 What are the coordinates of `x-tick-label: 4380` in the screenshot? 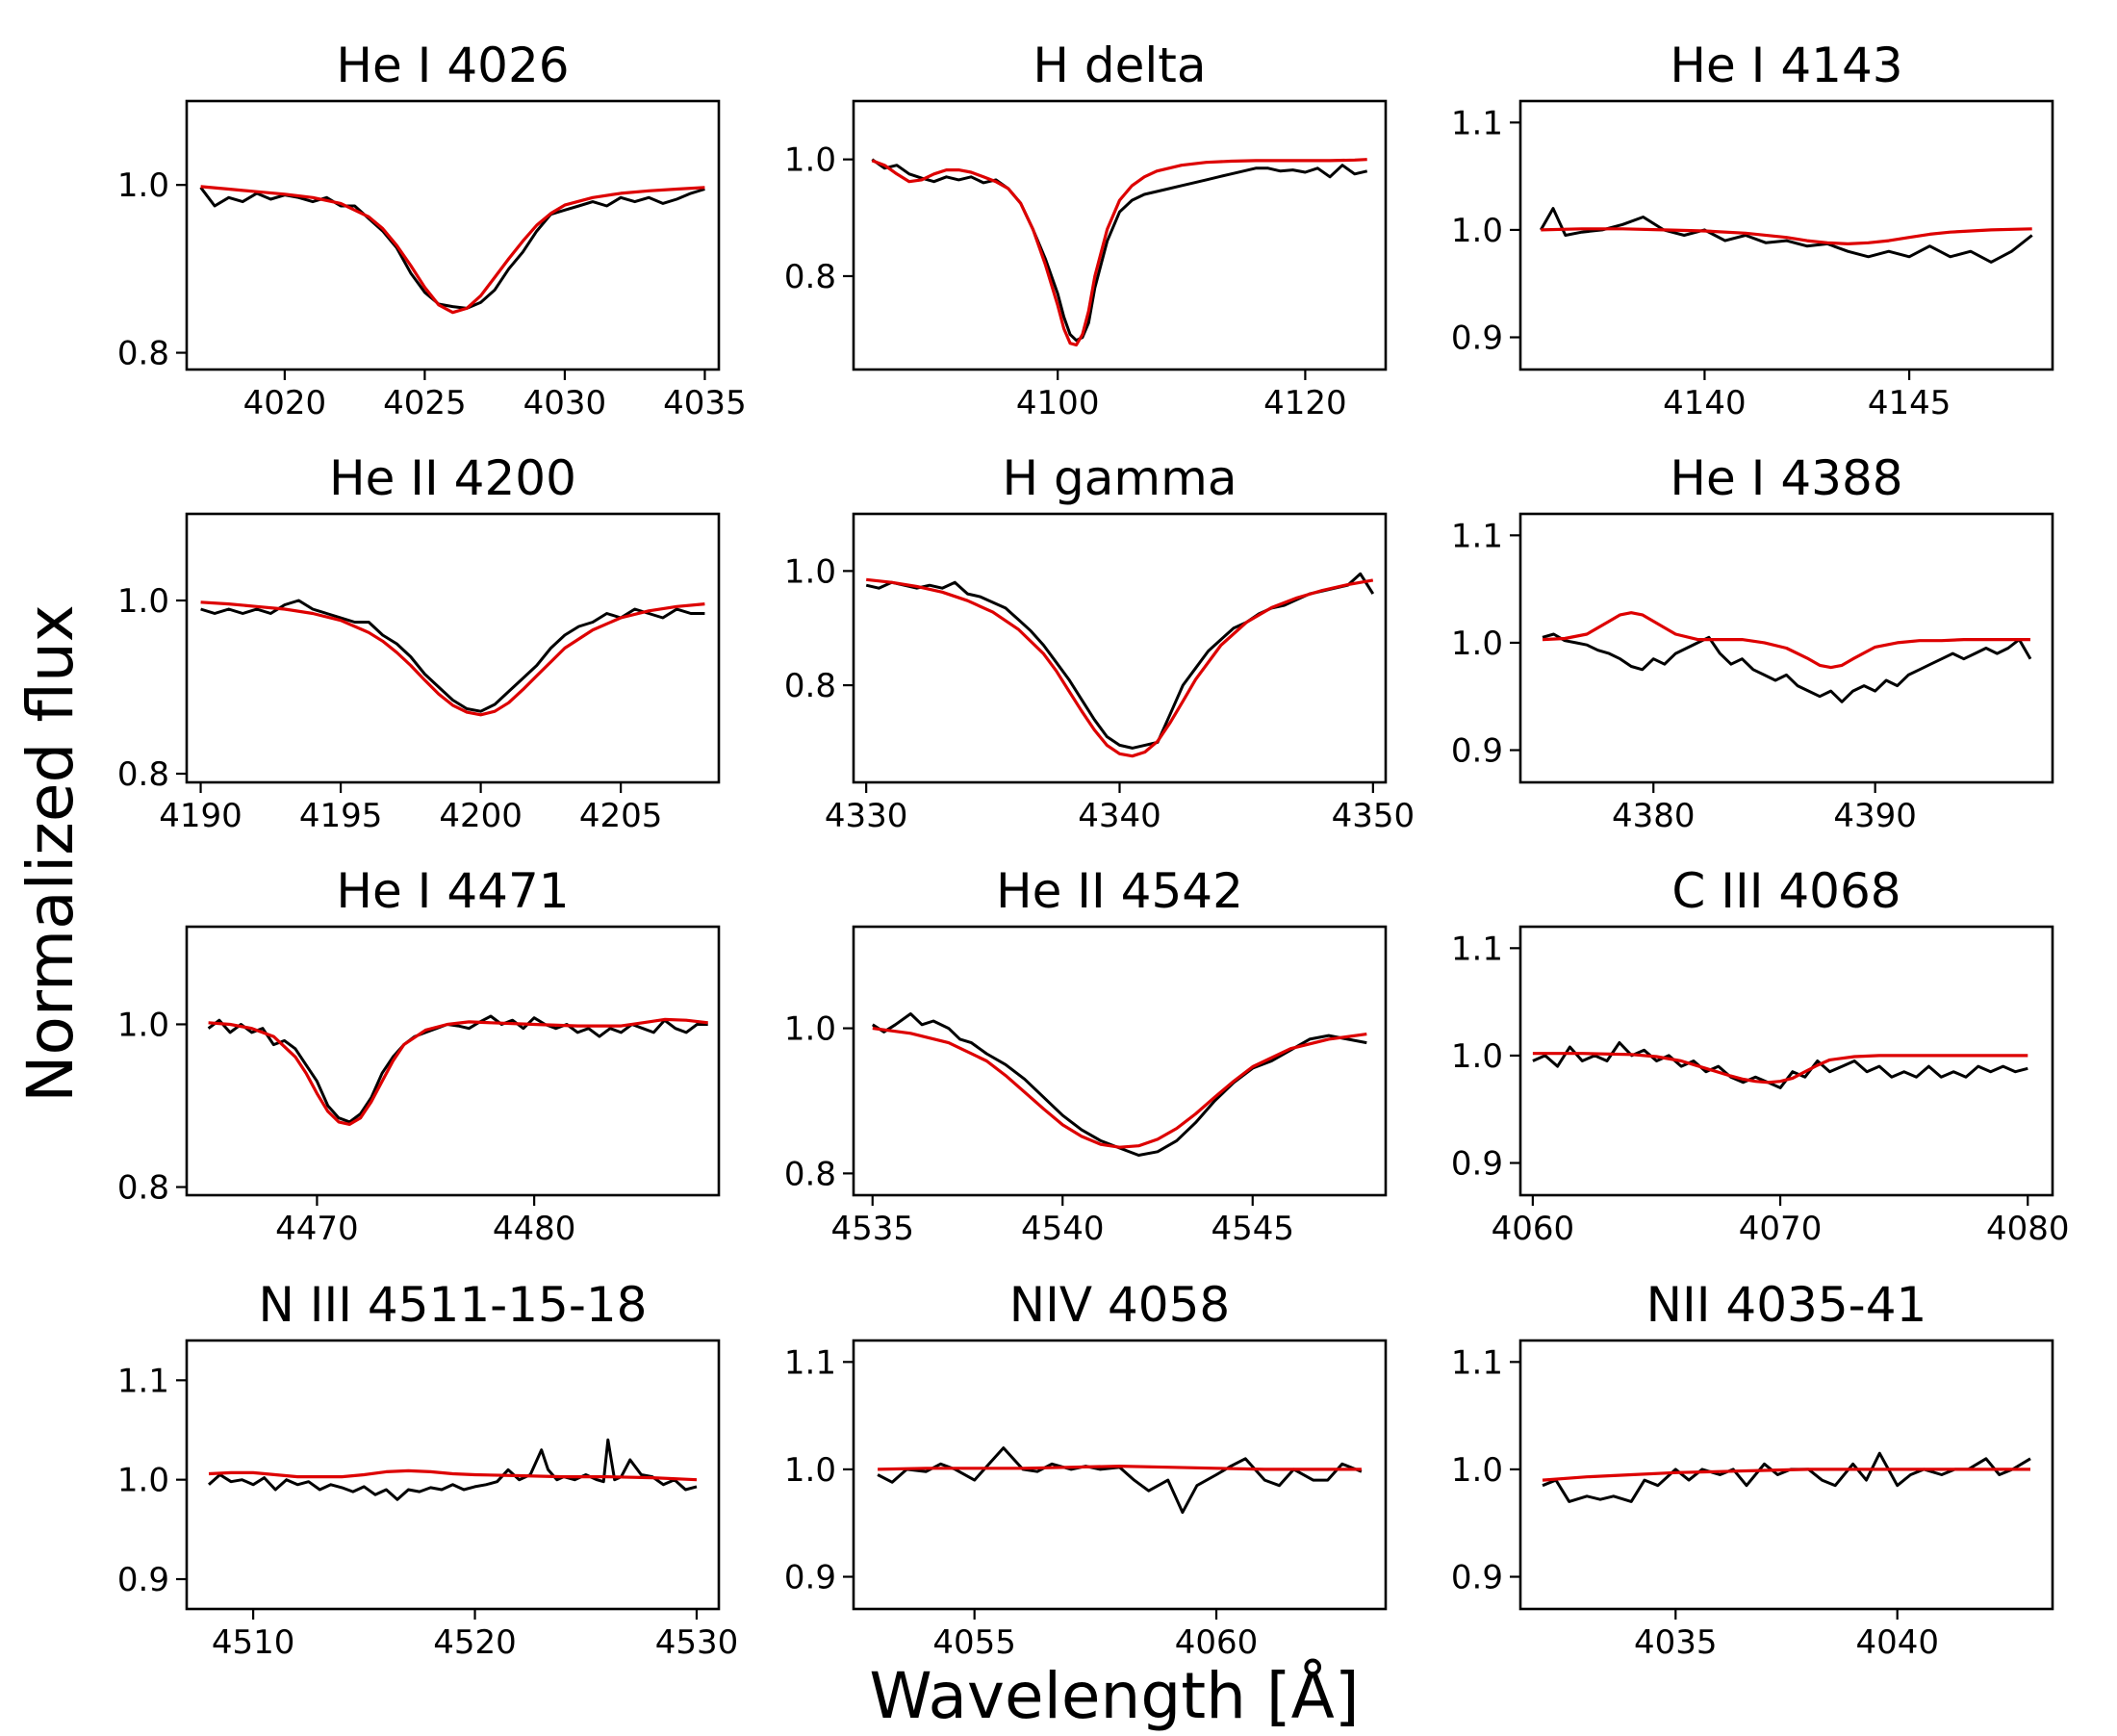 It's located at (1654, 816).